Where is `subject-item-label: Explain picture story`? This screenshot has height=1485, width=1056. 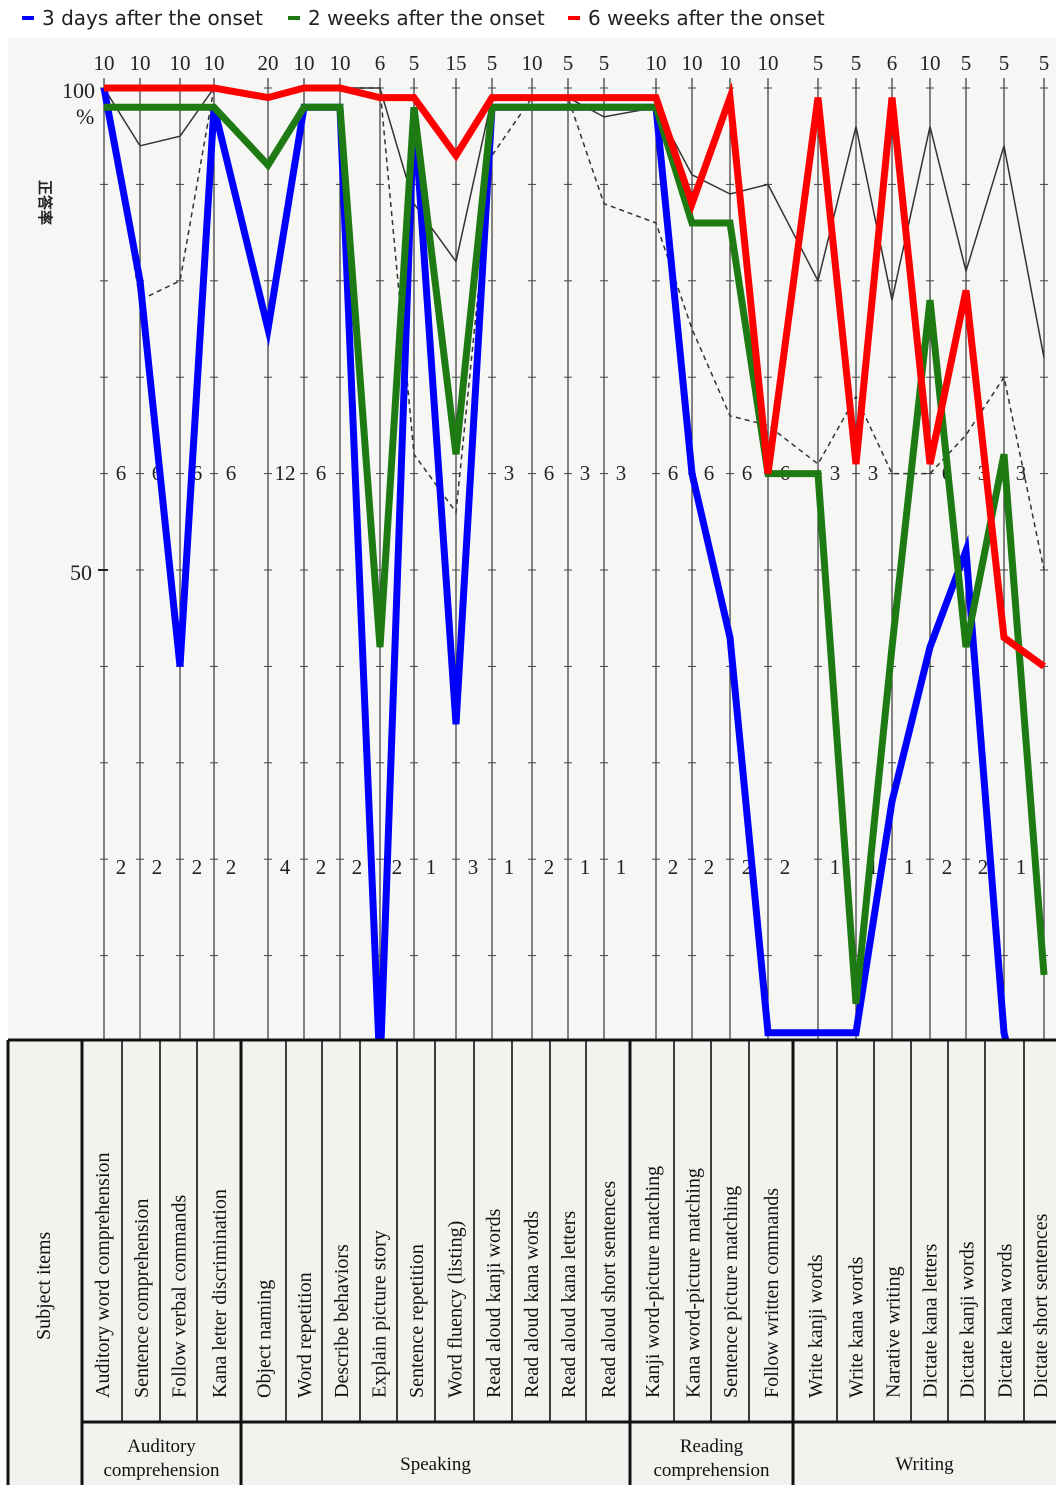
subject-item-label: Explain picture story is located at coordinates (380, 1314).